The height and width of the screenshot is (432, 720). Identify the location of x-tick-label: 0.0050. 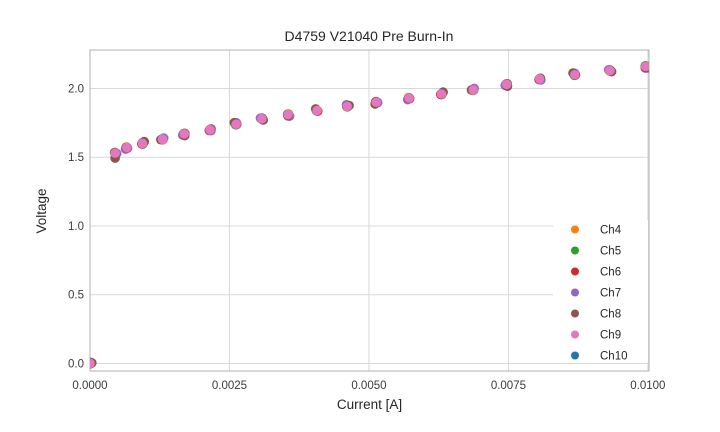
(368, 386).